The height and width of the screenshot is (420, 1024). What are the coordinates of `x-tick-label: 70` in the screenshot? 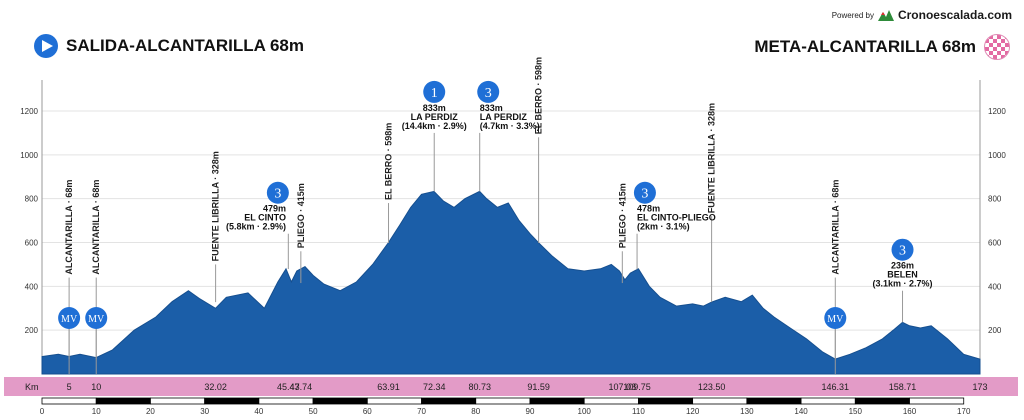 It's located at (421, 411).